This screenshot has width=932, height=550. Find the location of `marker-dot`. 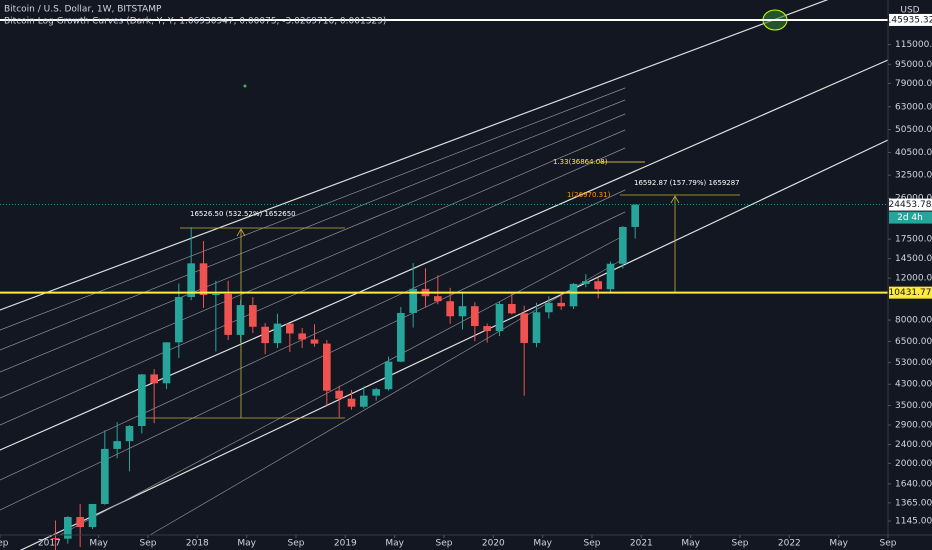

marker-dot is located at coordinates (245, 86).